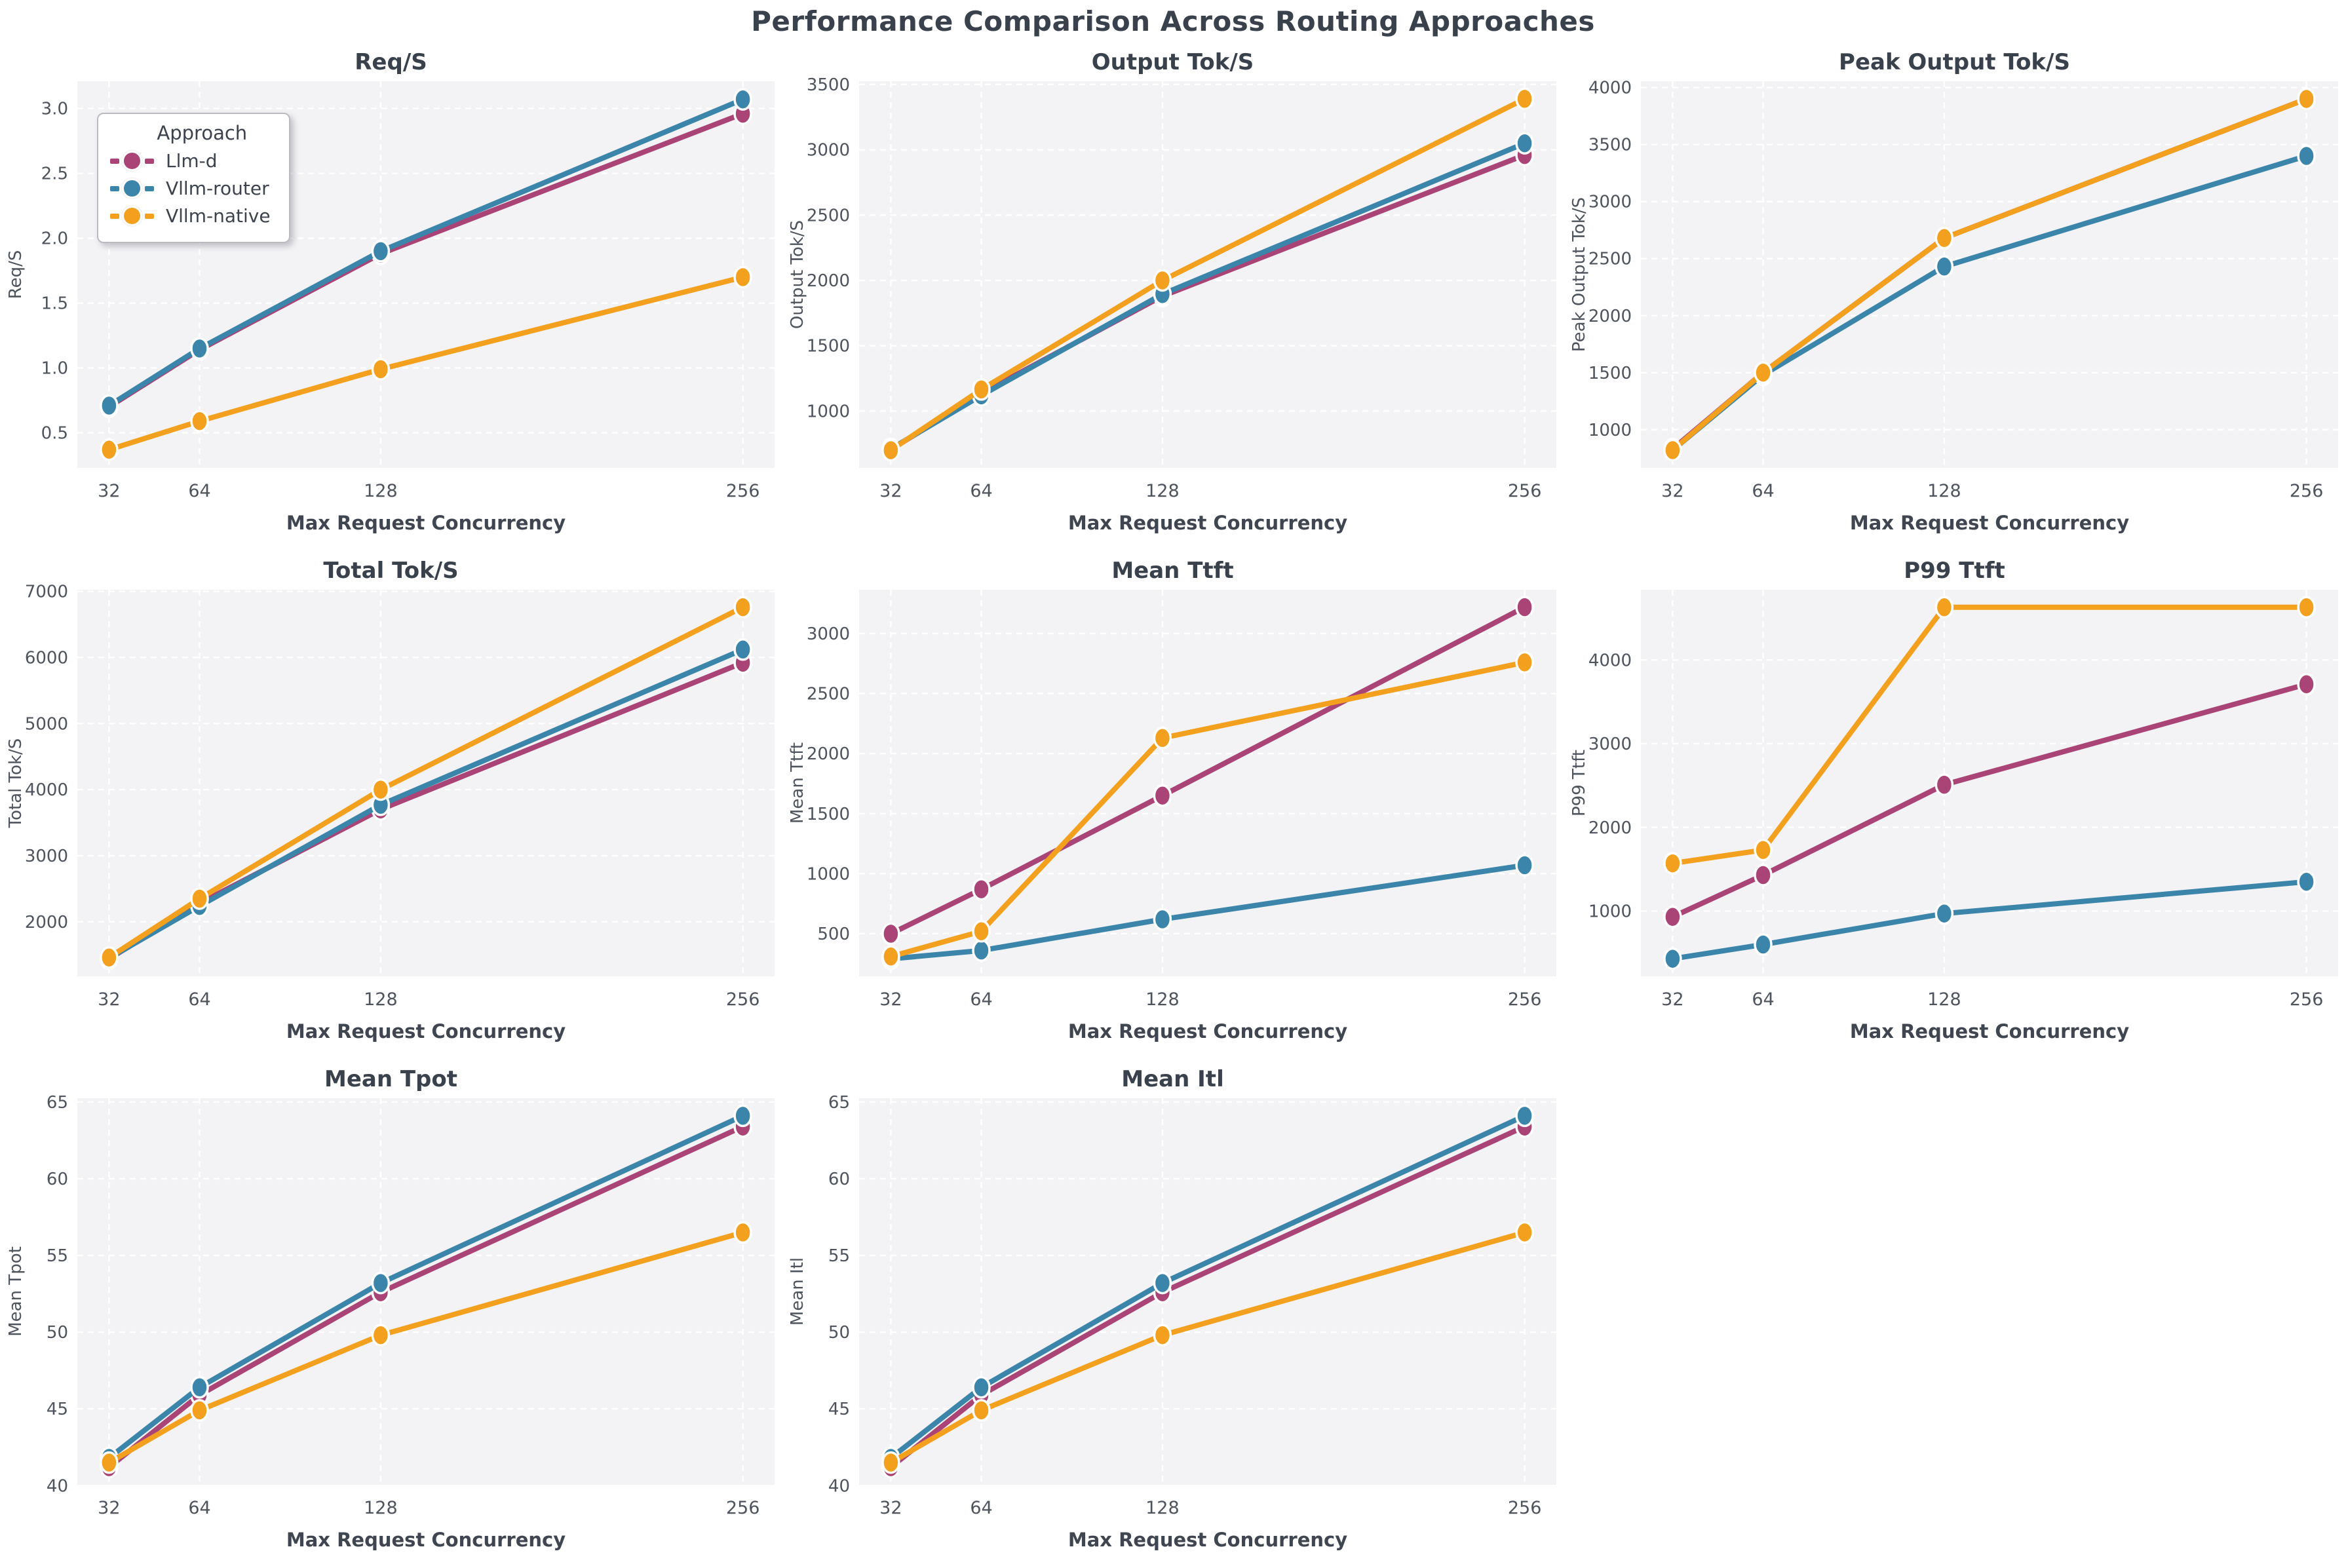  Describe the element at coordinates (16, 1292) in the screenshot. I see `y-axis-label: Mean Tpot` at that location.